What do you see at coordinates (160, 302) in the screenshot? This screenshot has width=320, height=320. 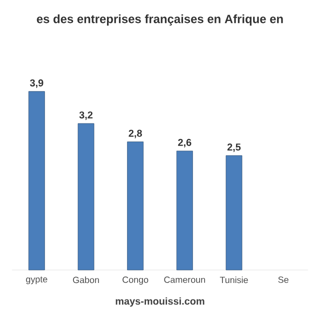 I see `text: mays-mouissi.com` at bounding box center [160, 302].